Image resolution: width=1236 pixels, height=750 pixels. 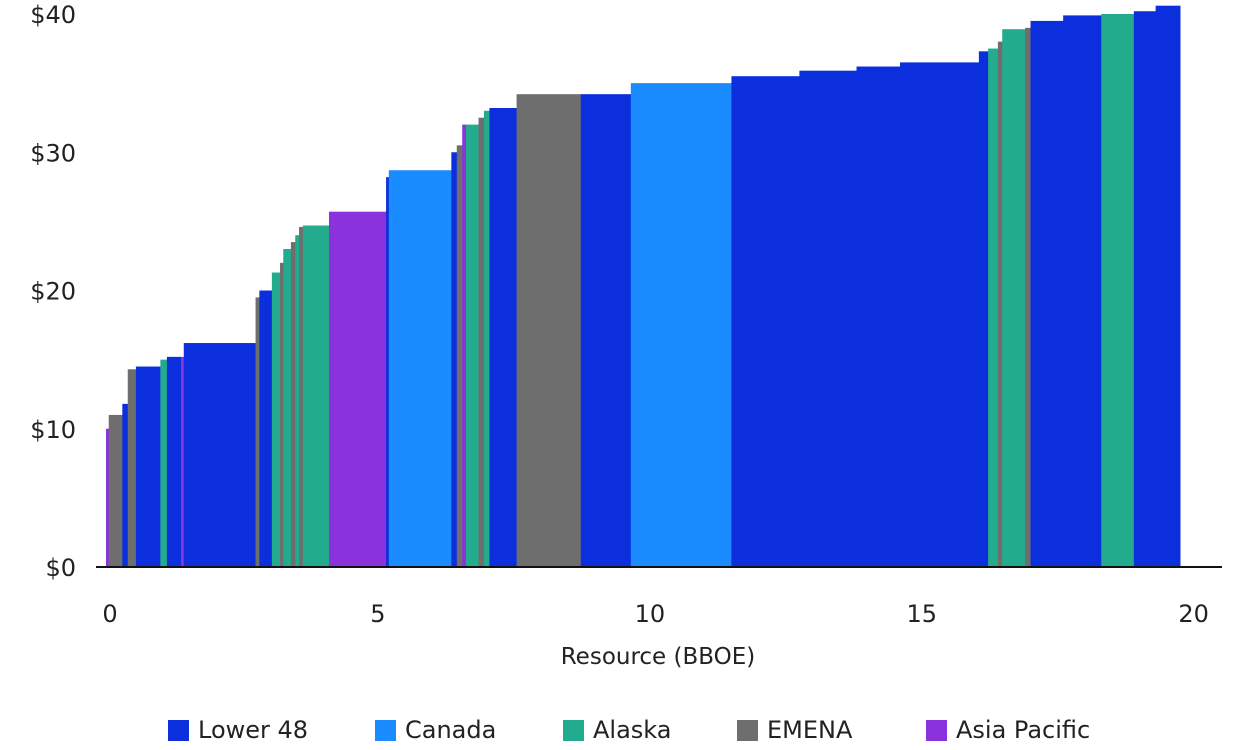 What do you see at coordinates (377, 614) in the screenshot?
I see `x-tick-label: 5` at bounding box center [377, 614].